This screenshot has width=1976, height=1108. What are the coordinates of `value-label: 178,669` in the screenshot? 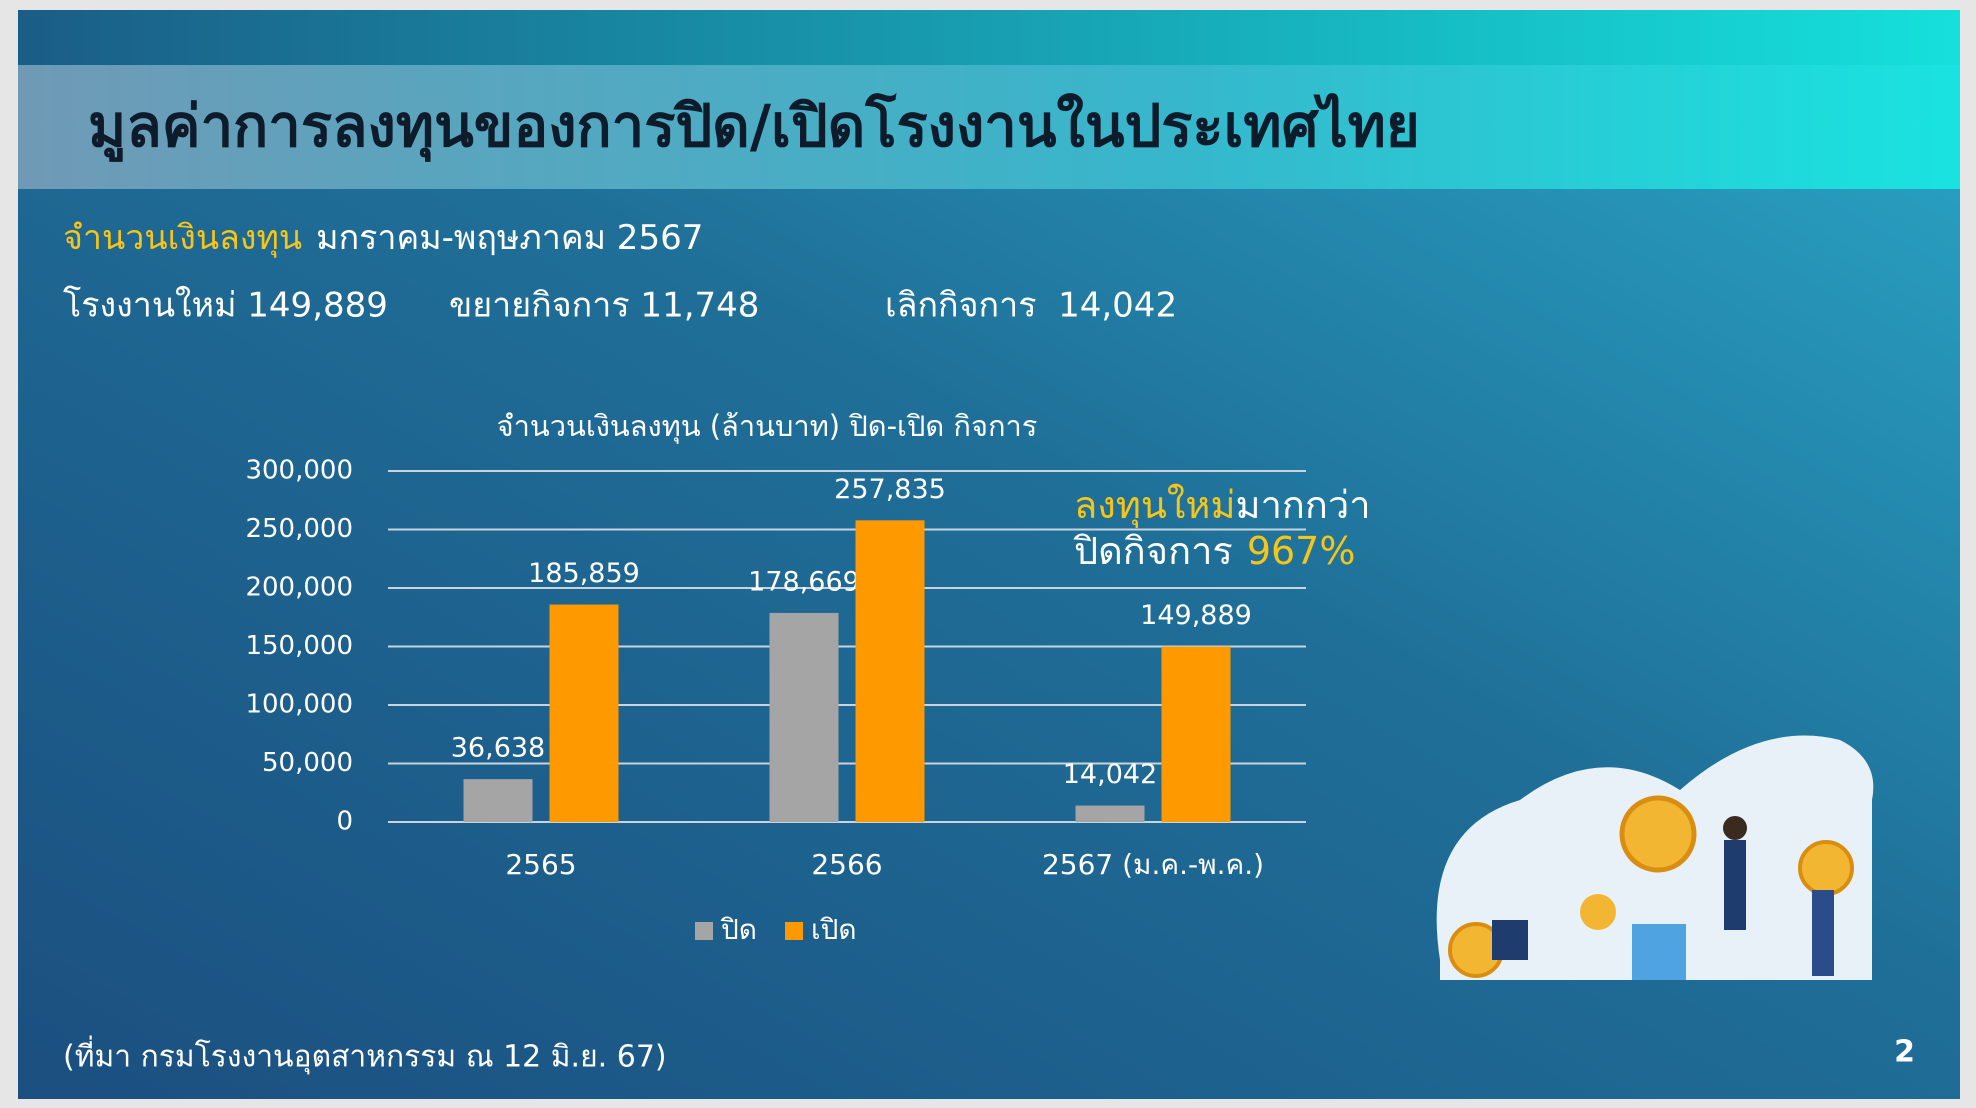 It's located at (804, 581).